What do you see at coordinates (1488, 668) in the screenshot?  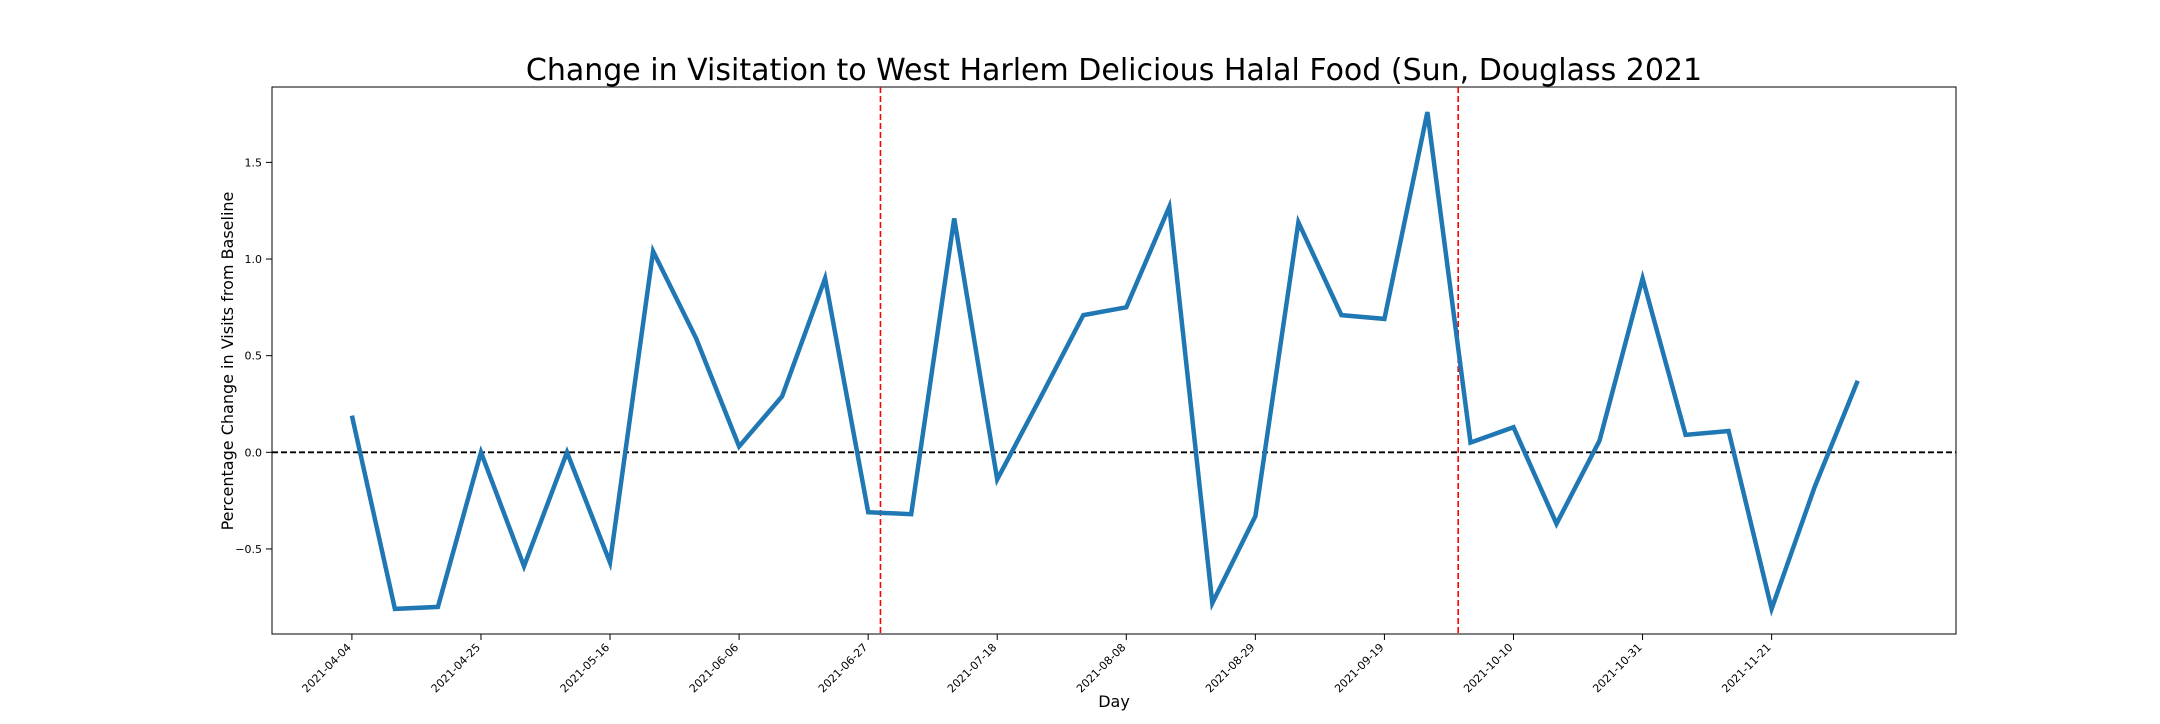 I see `x-tick-label: 2021-10-10` at bounding box center [1488, 668].